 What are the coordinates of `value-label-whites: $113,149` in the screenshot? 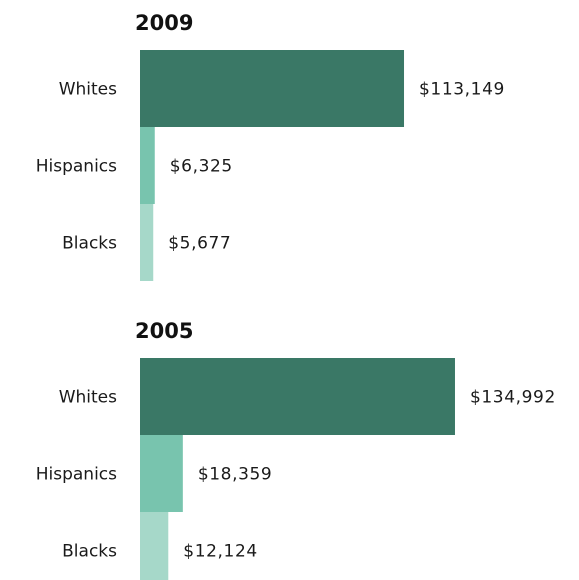 It's located at (462, 90).